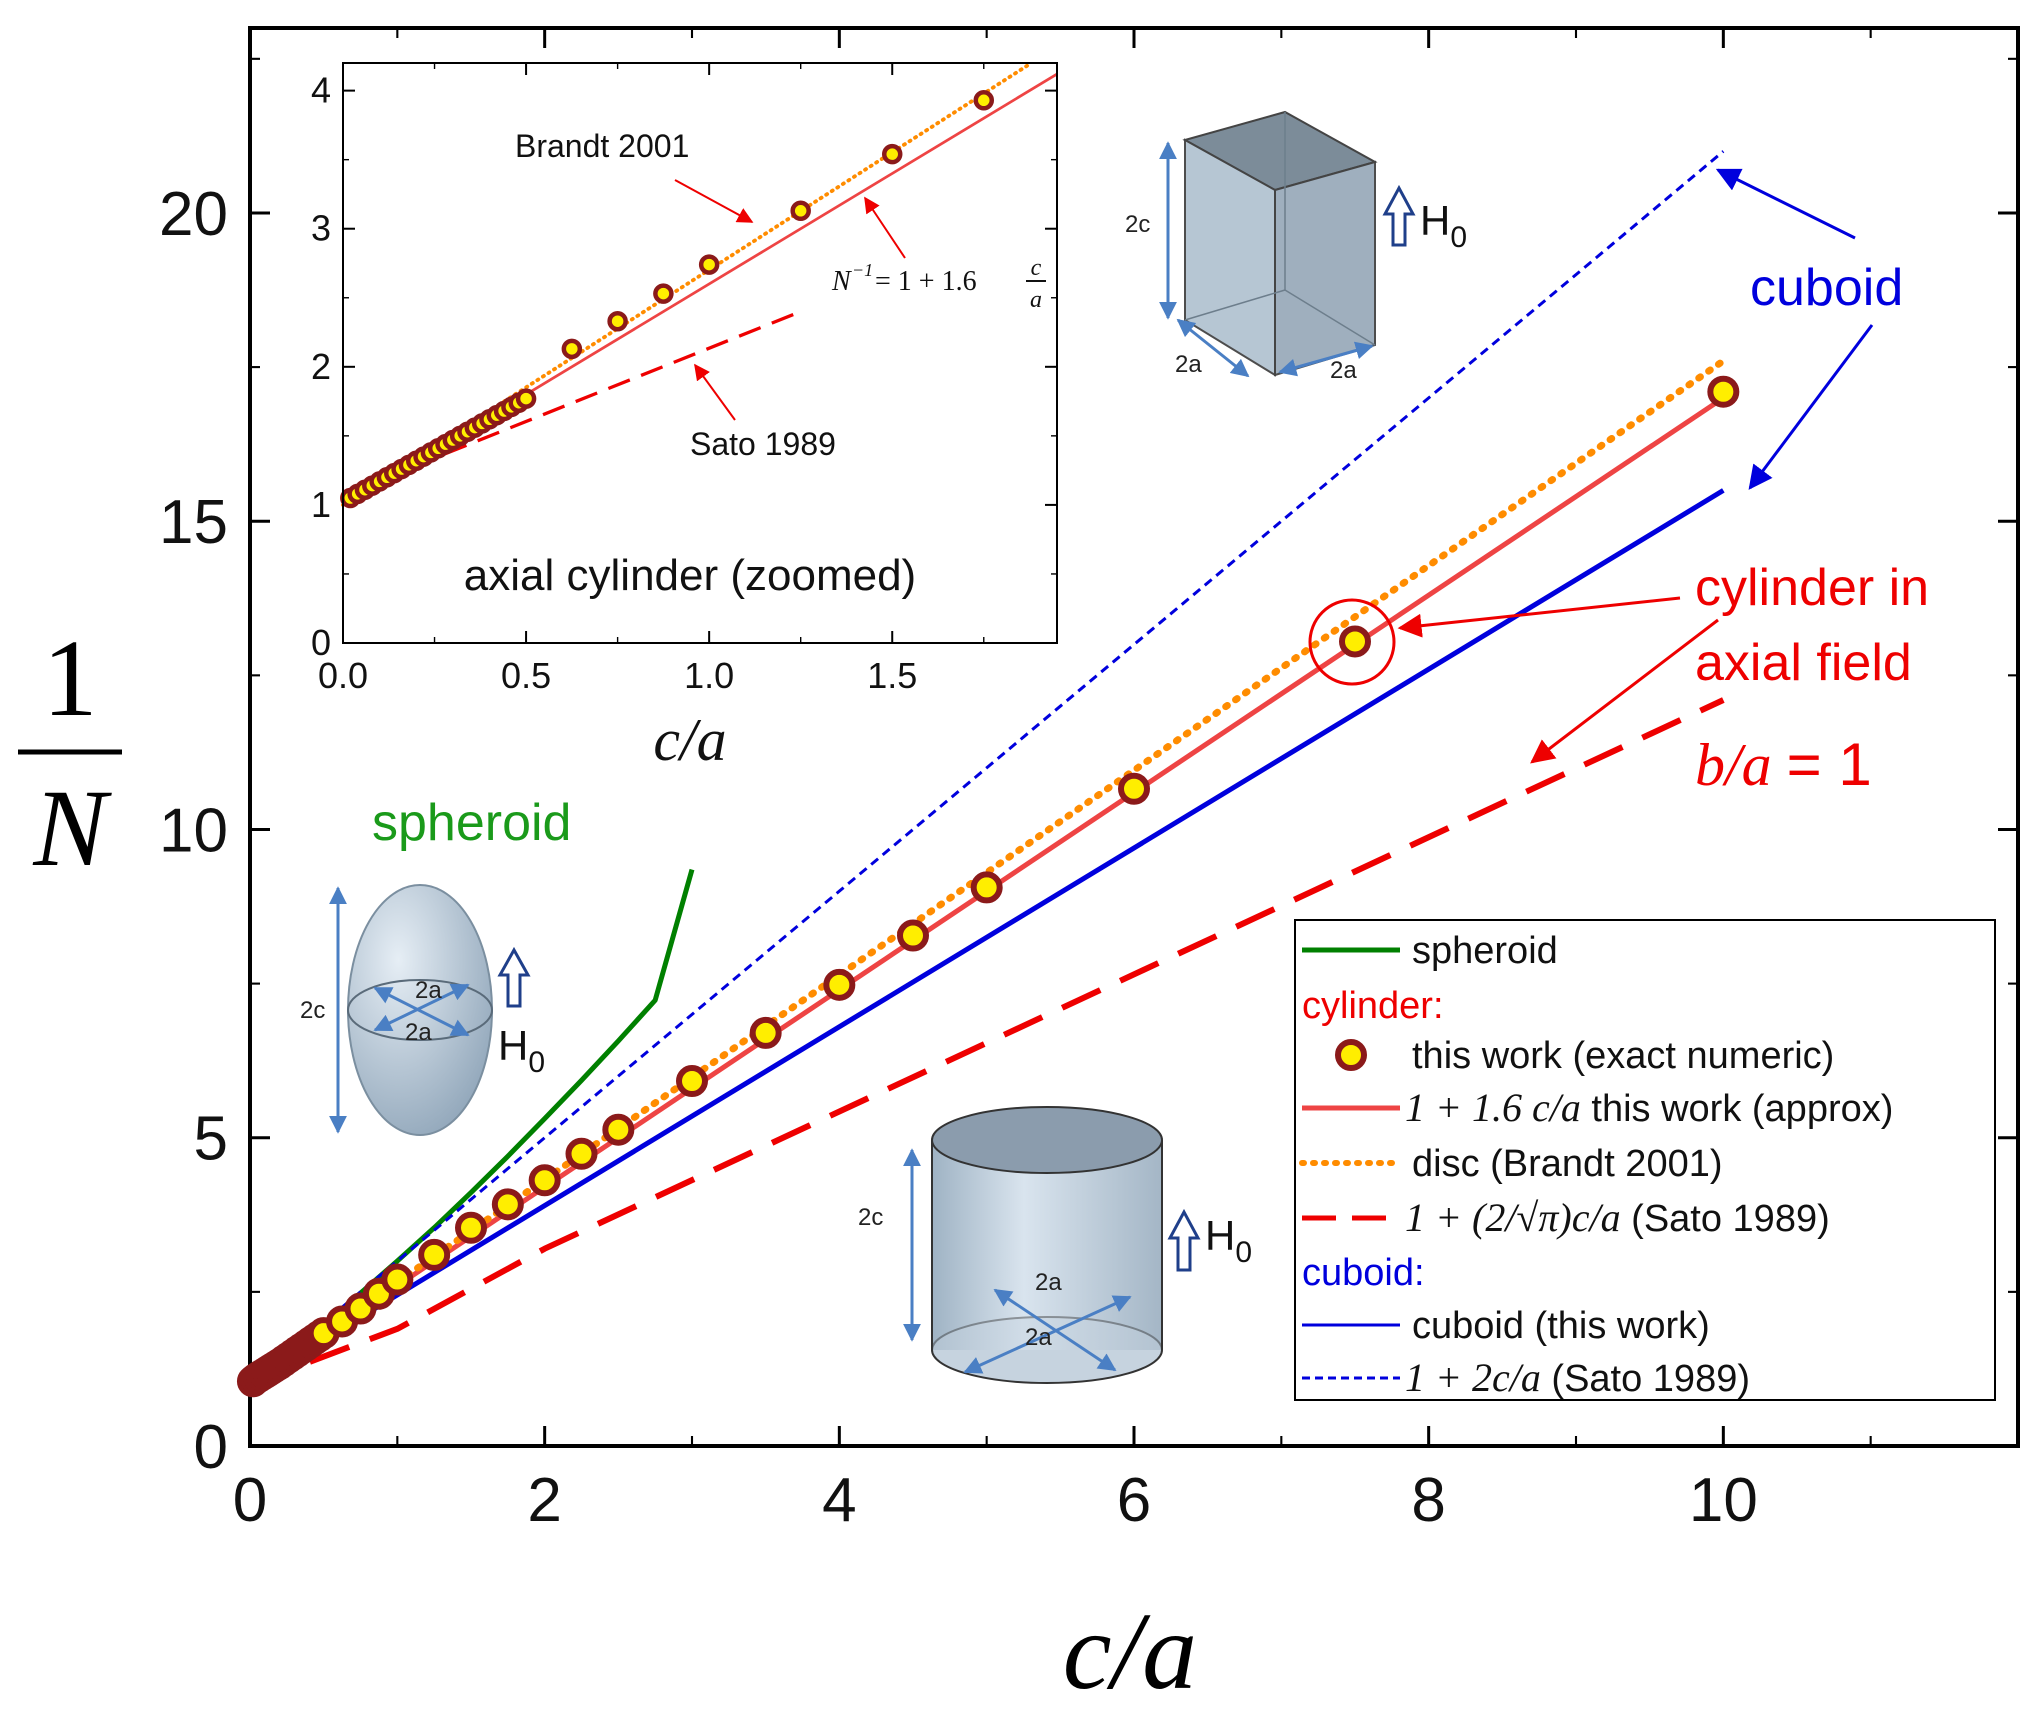 This screenshot has width=2035, height=1712. What do you see at coordinates (1363, 1273) in the screenshot?
I see `legend-header-cuboid: cuboid:` at bounding box center [1363, 1273].